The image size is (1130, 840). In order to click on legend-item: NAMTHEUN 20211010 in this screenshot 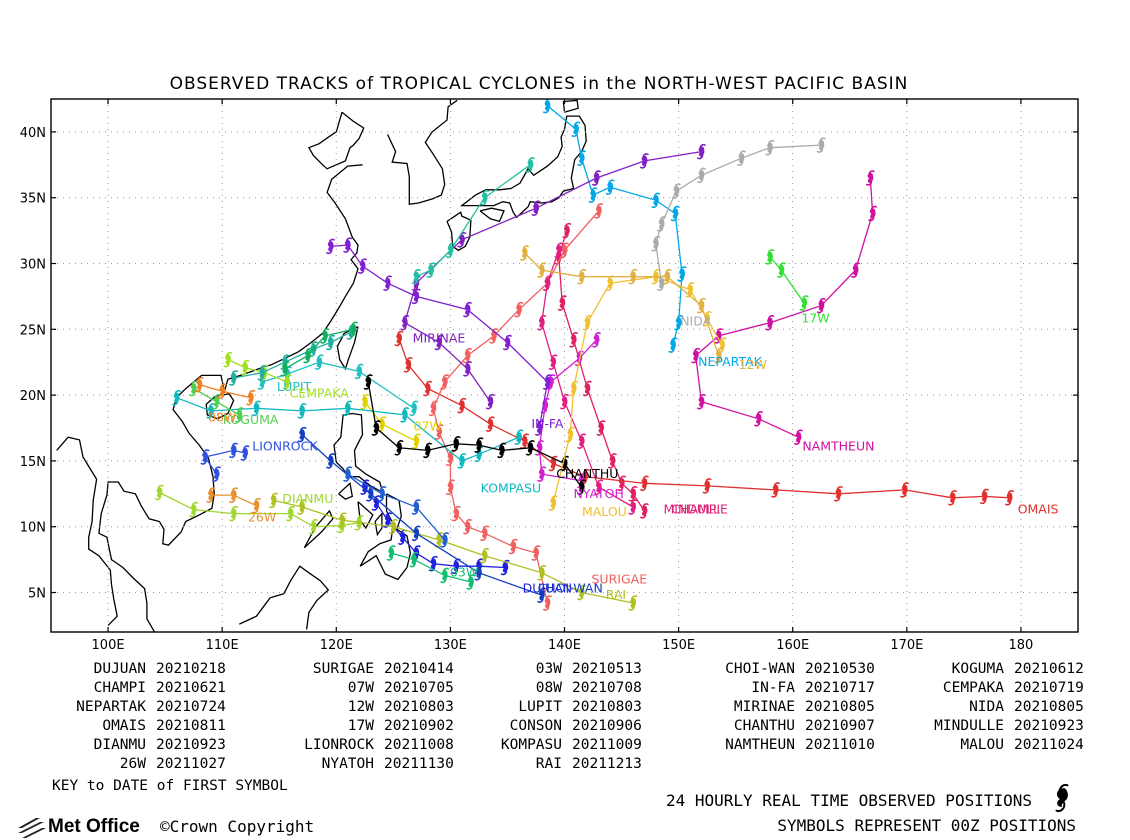, I will do `click(800, 745)`.